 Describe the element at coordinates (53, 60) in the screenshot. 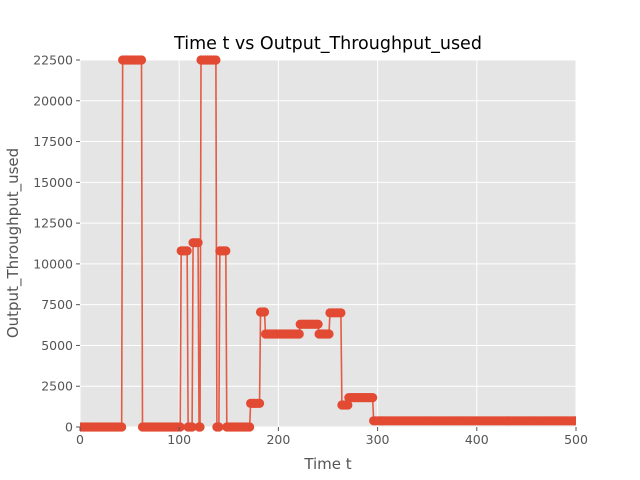

I see `y-tick-label: 22500` at that location.